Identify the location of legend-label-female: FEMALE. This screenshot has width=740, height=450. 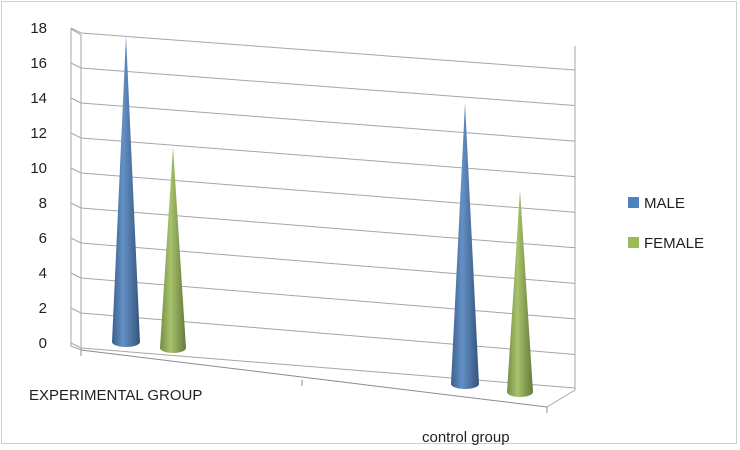
(674, 243).